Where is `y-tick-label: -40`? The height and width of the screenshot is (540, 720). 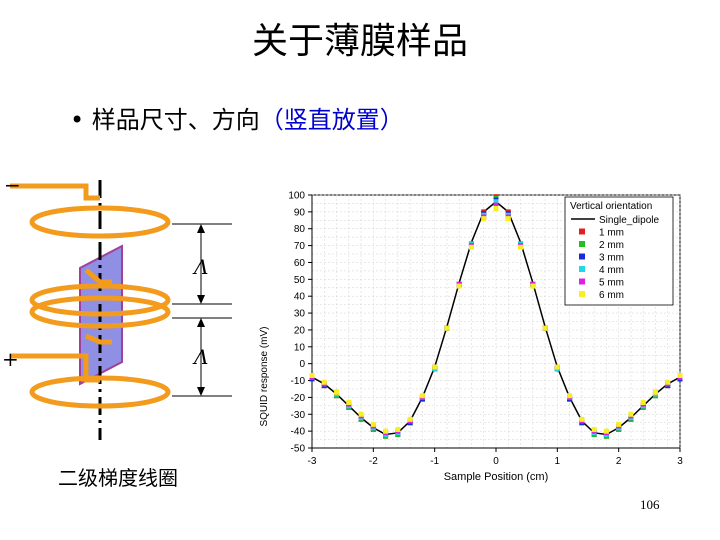 y-tick-label: -40 is located at coordinates (298, 432).